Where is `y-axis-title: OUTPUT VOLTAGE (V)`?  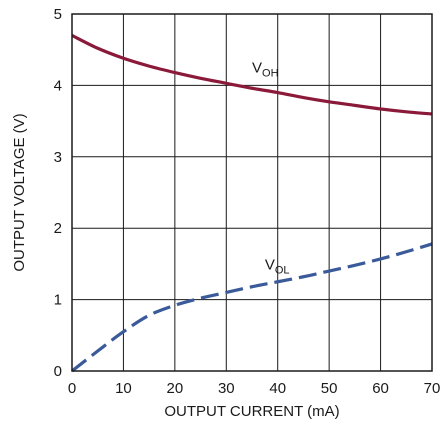 y-axis-title: OUTPUT VOLTAGE (V) is located at coordinates (19, 192).